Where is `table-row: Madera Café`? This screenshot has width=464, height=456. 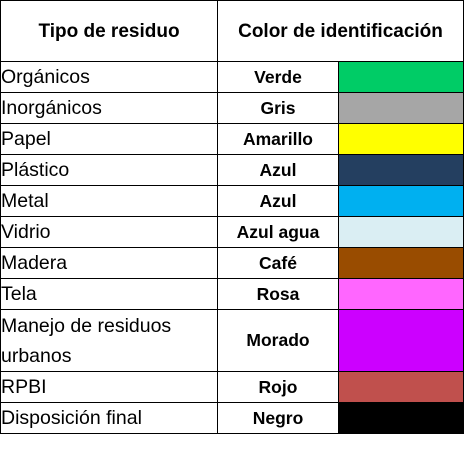 table-row: Madera Café is located at coordinates (232, 263).